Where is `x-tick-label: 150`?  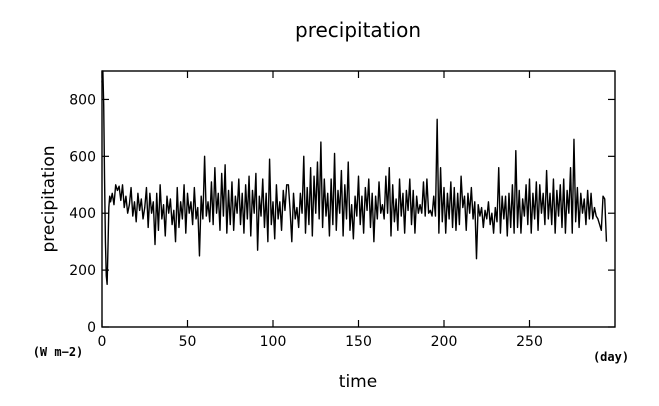 x-tick-label: 150 is located at coordinates (358, 342).